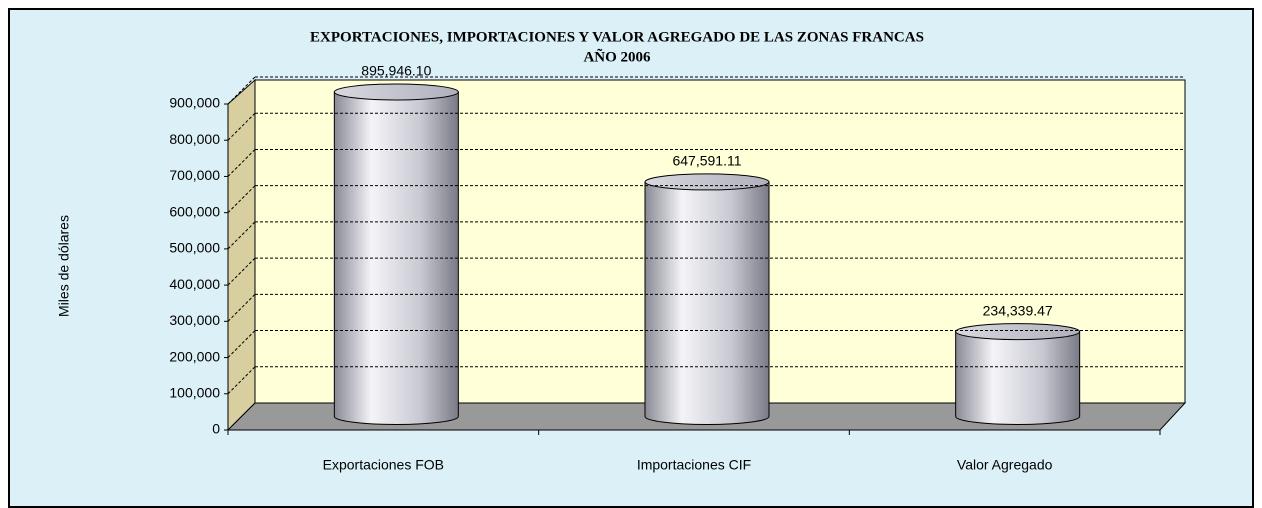 The image size is (1262, 508). What do you see at coordinates (216, 429) in the screenshot?
I see `y-tick-label: 0` at bounding box center [216, 429].